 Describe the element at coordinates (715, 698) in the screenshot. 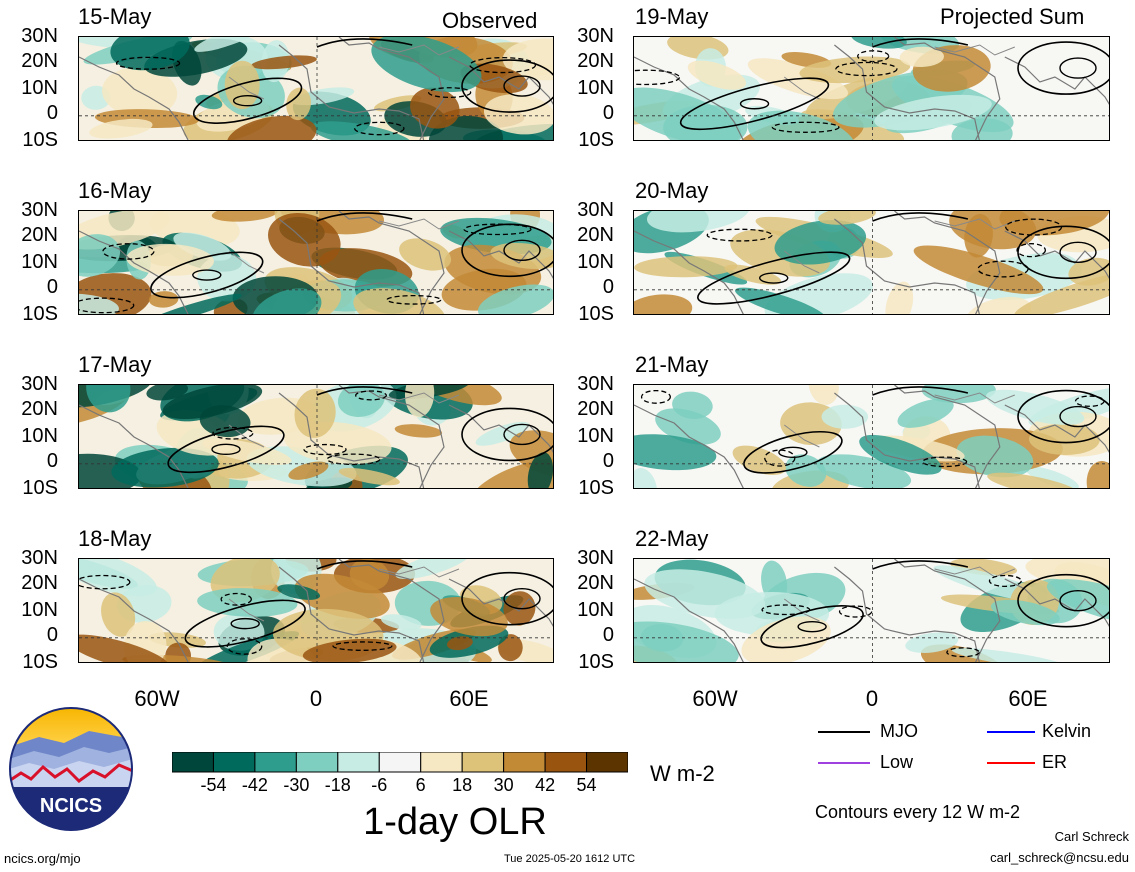

I see `x-label-60w-right: 60W` at that location.